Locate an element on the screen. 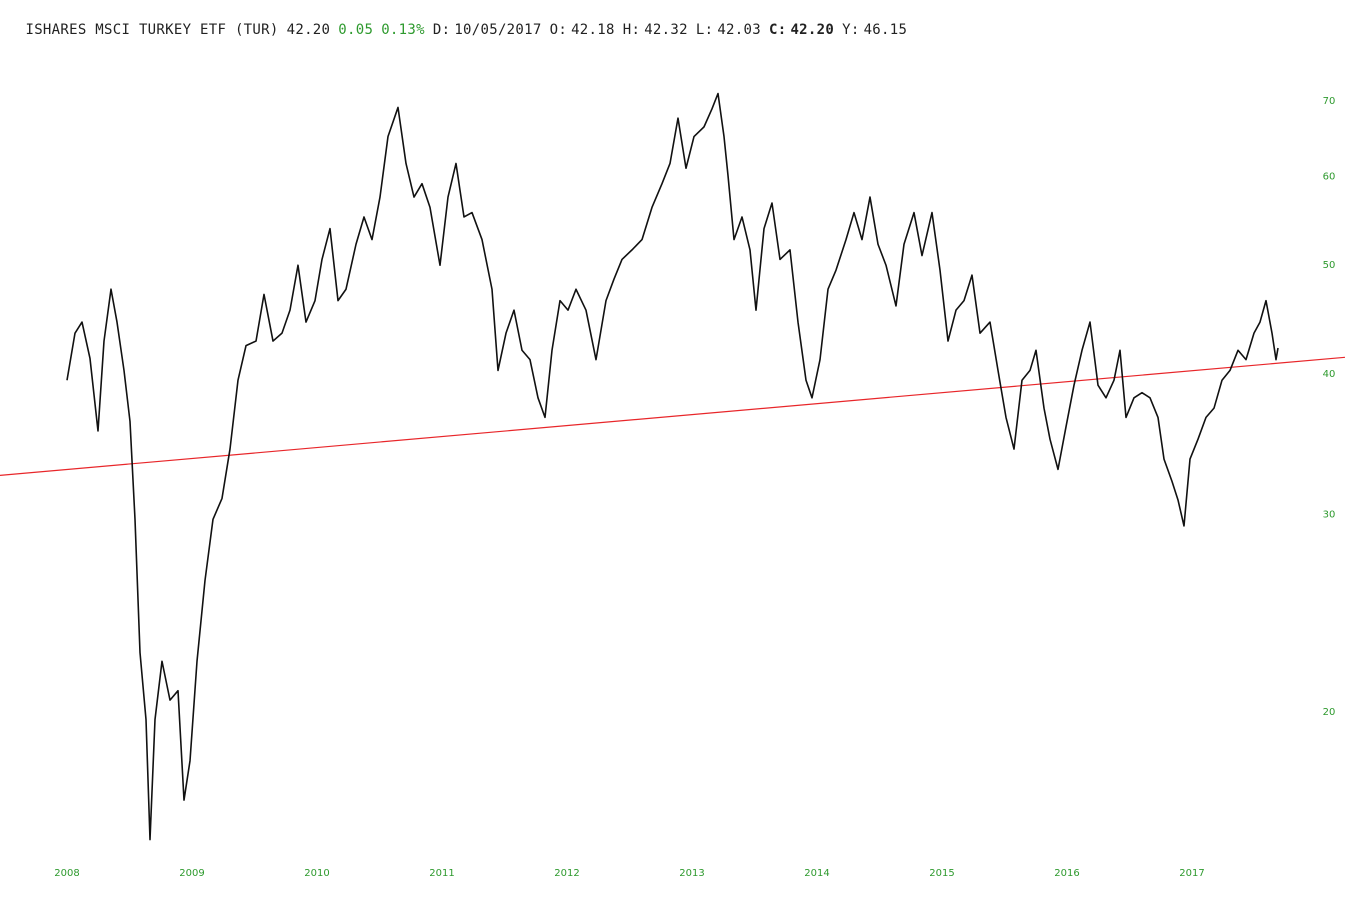 Image resolution: width=1345 pixels, height=917 pixels. quote-field: L: 42.03 is located at coordinates (728, 30).